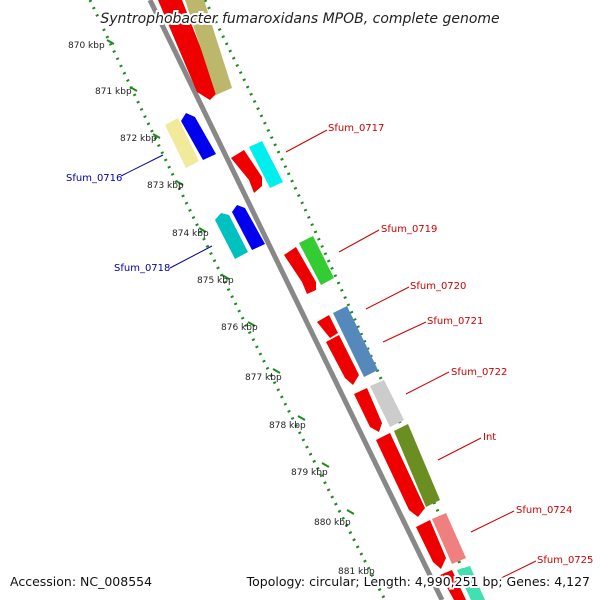 This screenshot has width=600, height=600. I want to click on gene-label-sfum-0720: Sfum_0720, so click(438, 286).